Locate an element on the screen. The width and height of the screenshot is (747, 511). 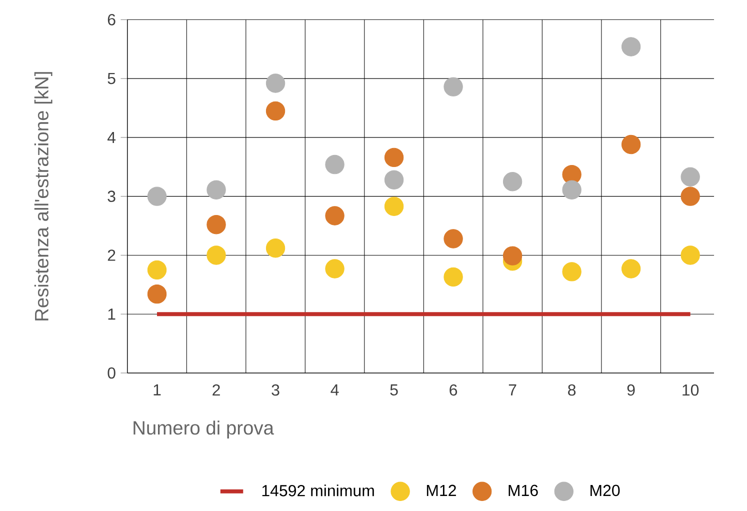
x-tick-label: 5 is located at coordinates (394, 390).